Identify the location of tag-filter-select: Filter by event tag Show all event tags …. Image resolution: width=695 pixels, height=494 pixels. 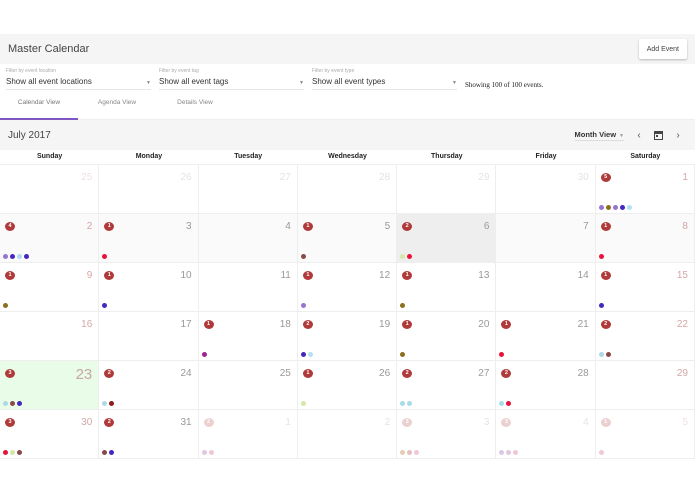
(231, 79).